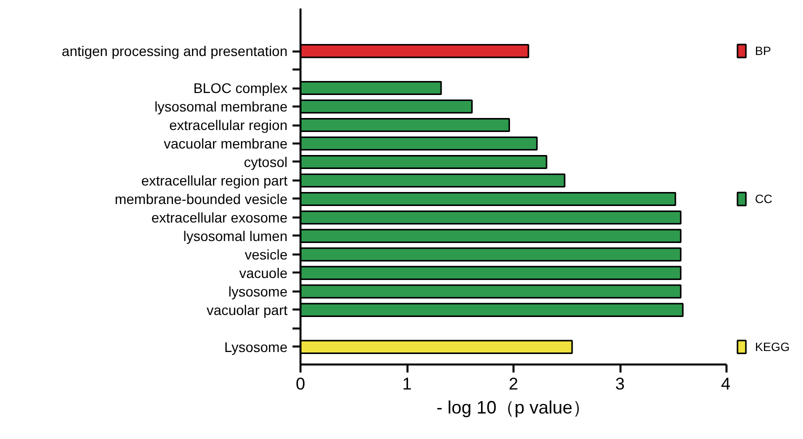 The height and width of the screenshot is (439, 803). I want to click on y-tick-label: lysosome, so click(258, 291).